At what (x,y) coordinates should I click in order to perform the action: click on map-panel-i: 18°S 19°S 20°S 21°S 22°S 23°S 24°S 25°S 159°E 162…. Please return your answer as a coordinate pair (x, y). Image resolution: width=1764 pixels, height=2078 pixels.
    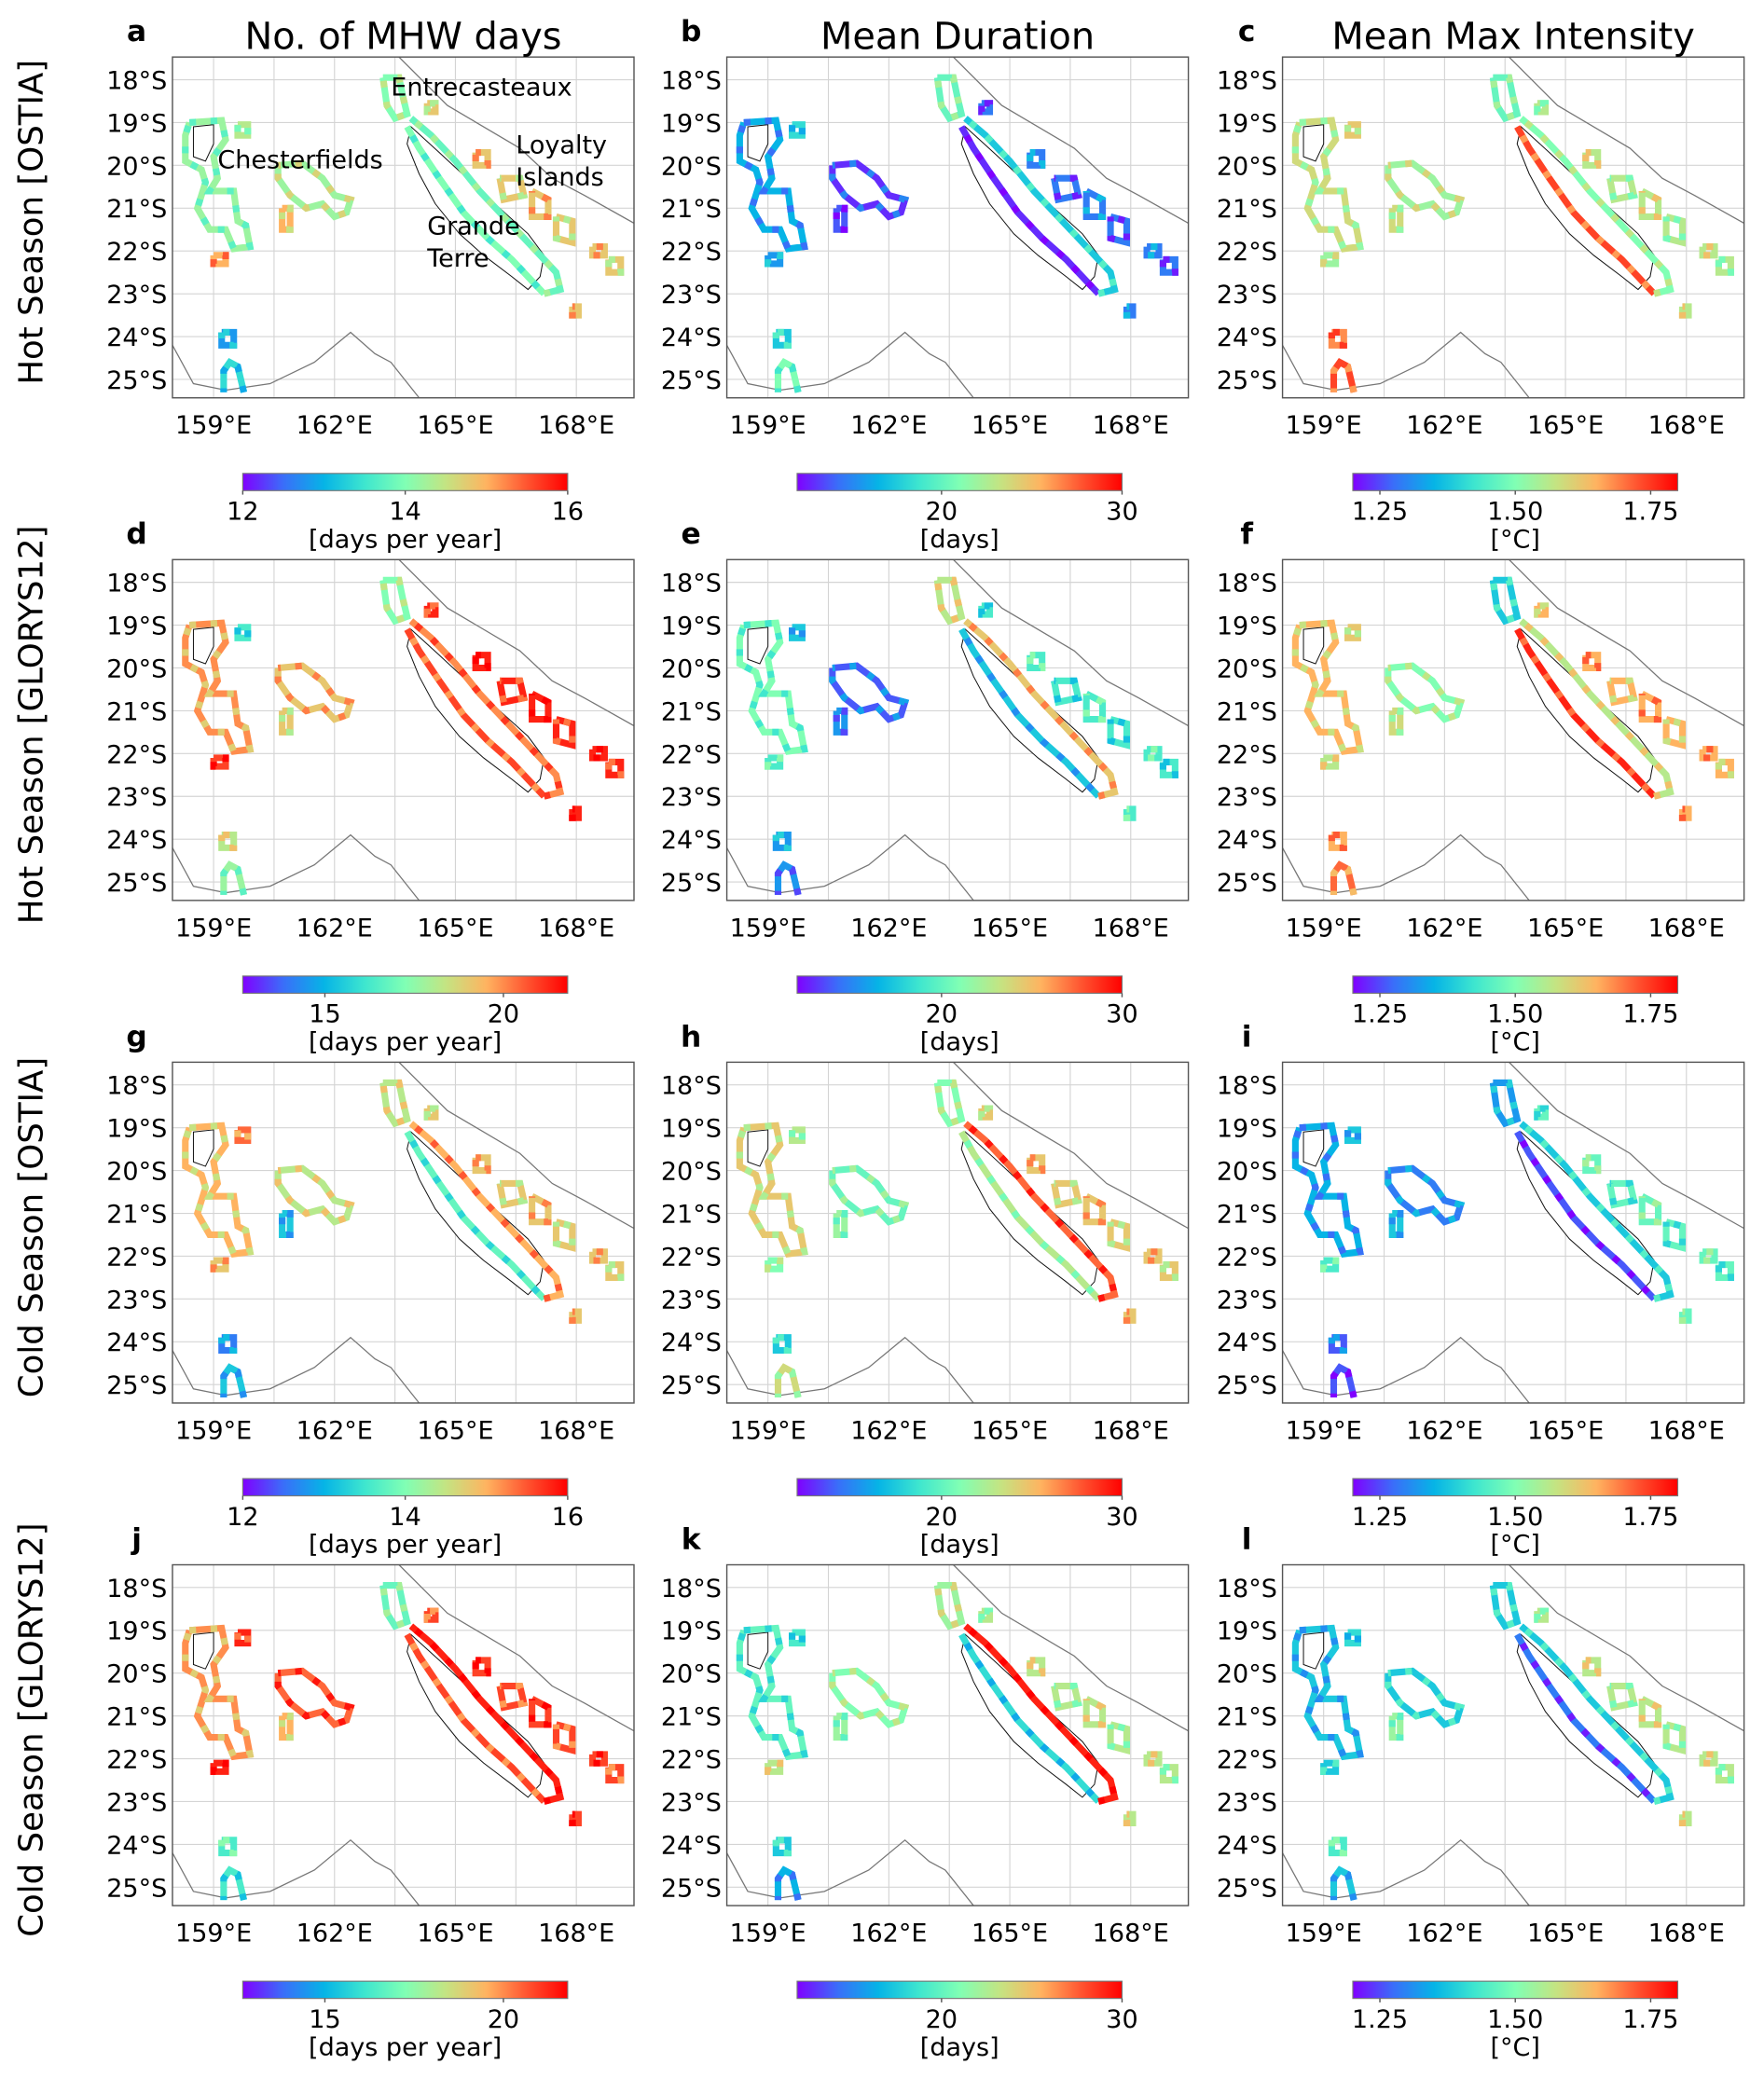
    Looking at the image, I should click on (1481, 1232).